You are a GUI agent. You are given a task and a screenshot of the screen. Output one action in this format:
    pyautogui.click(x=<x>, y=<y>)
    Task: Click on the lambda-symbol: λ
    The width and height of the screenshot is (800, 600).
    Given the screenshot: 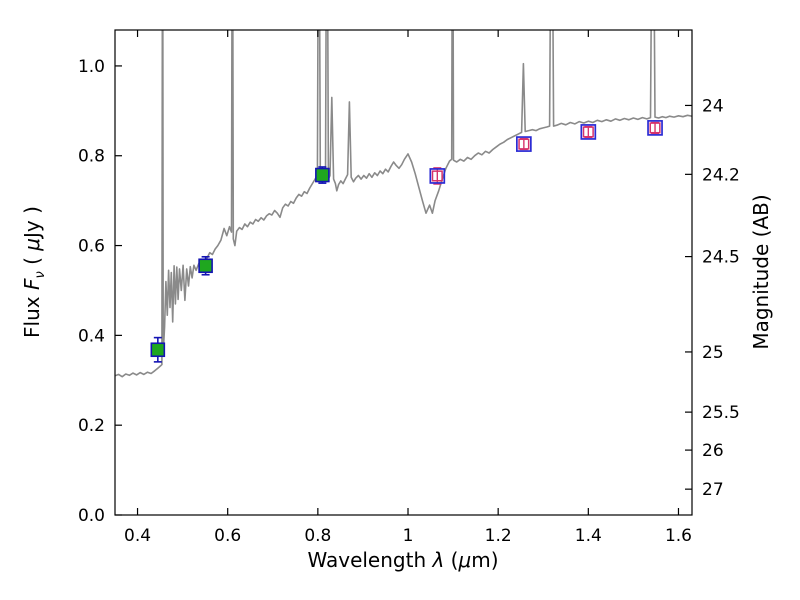 What is the action you would take?
    pyautogui.click(x=438, y=560)
    